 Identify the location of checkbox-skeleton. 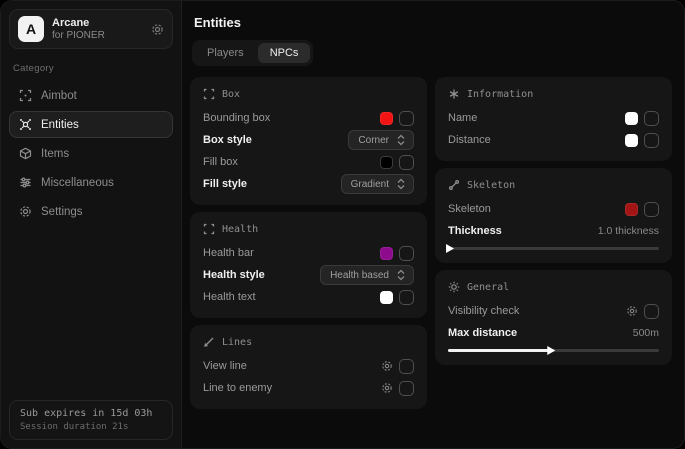
(651, 209).